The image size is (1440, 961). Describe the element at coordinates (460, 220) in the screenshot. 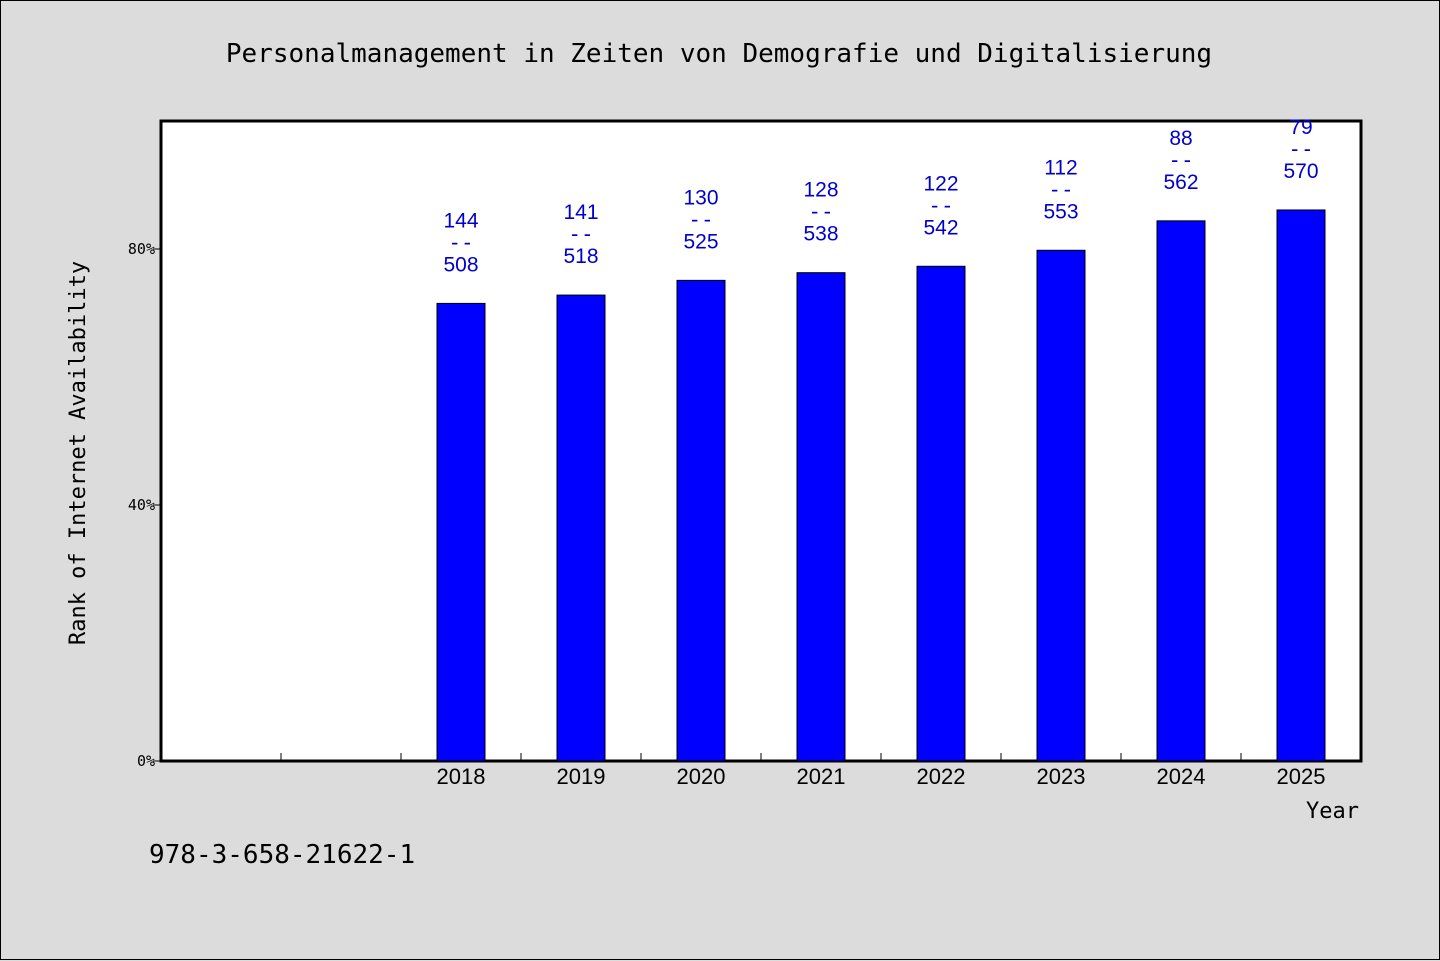

I see `data-label-rank: 144` at that location.